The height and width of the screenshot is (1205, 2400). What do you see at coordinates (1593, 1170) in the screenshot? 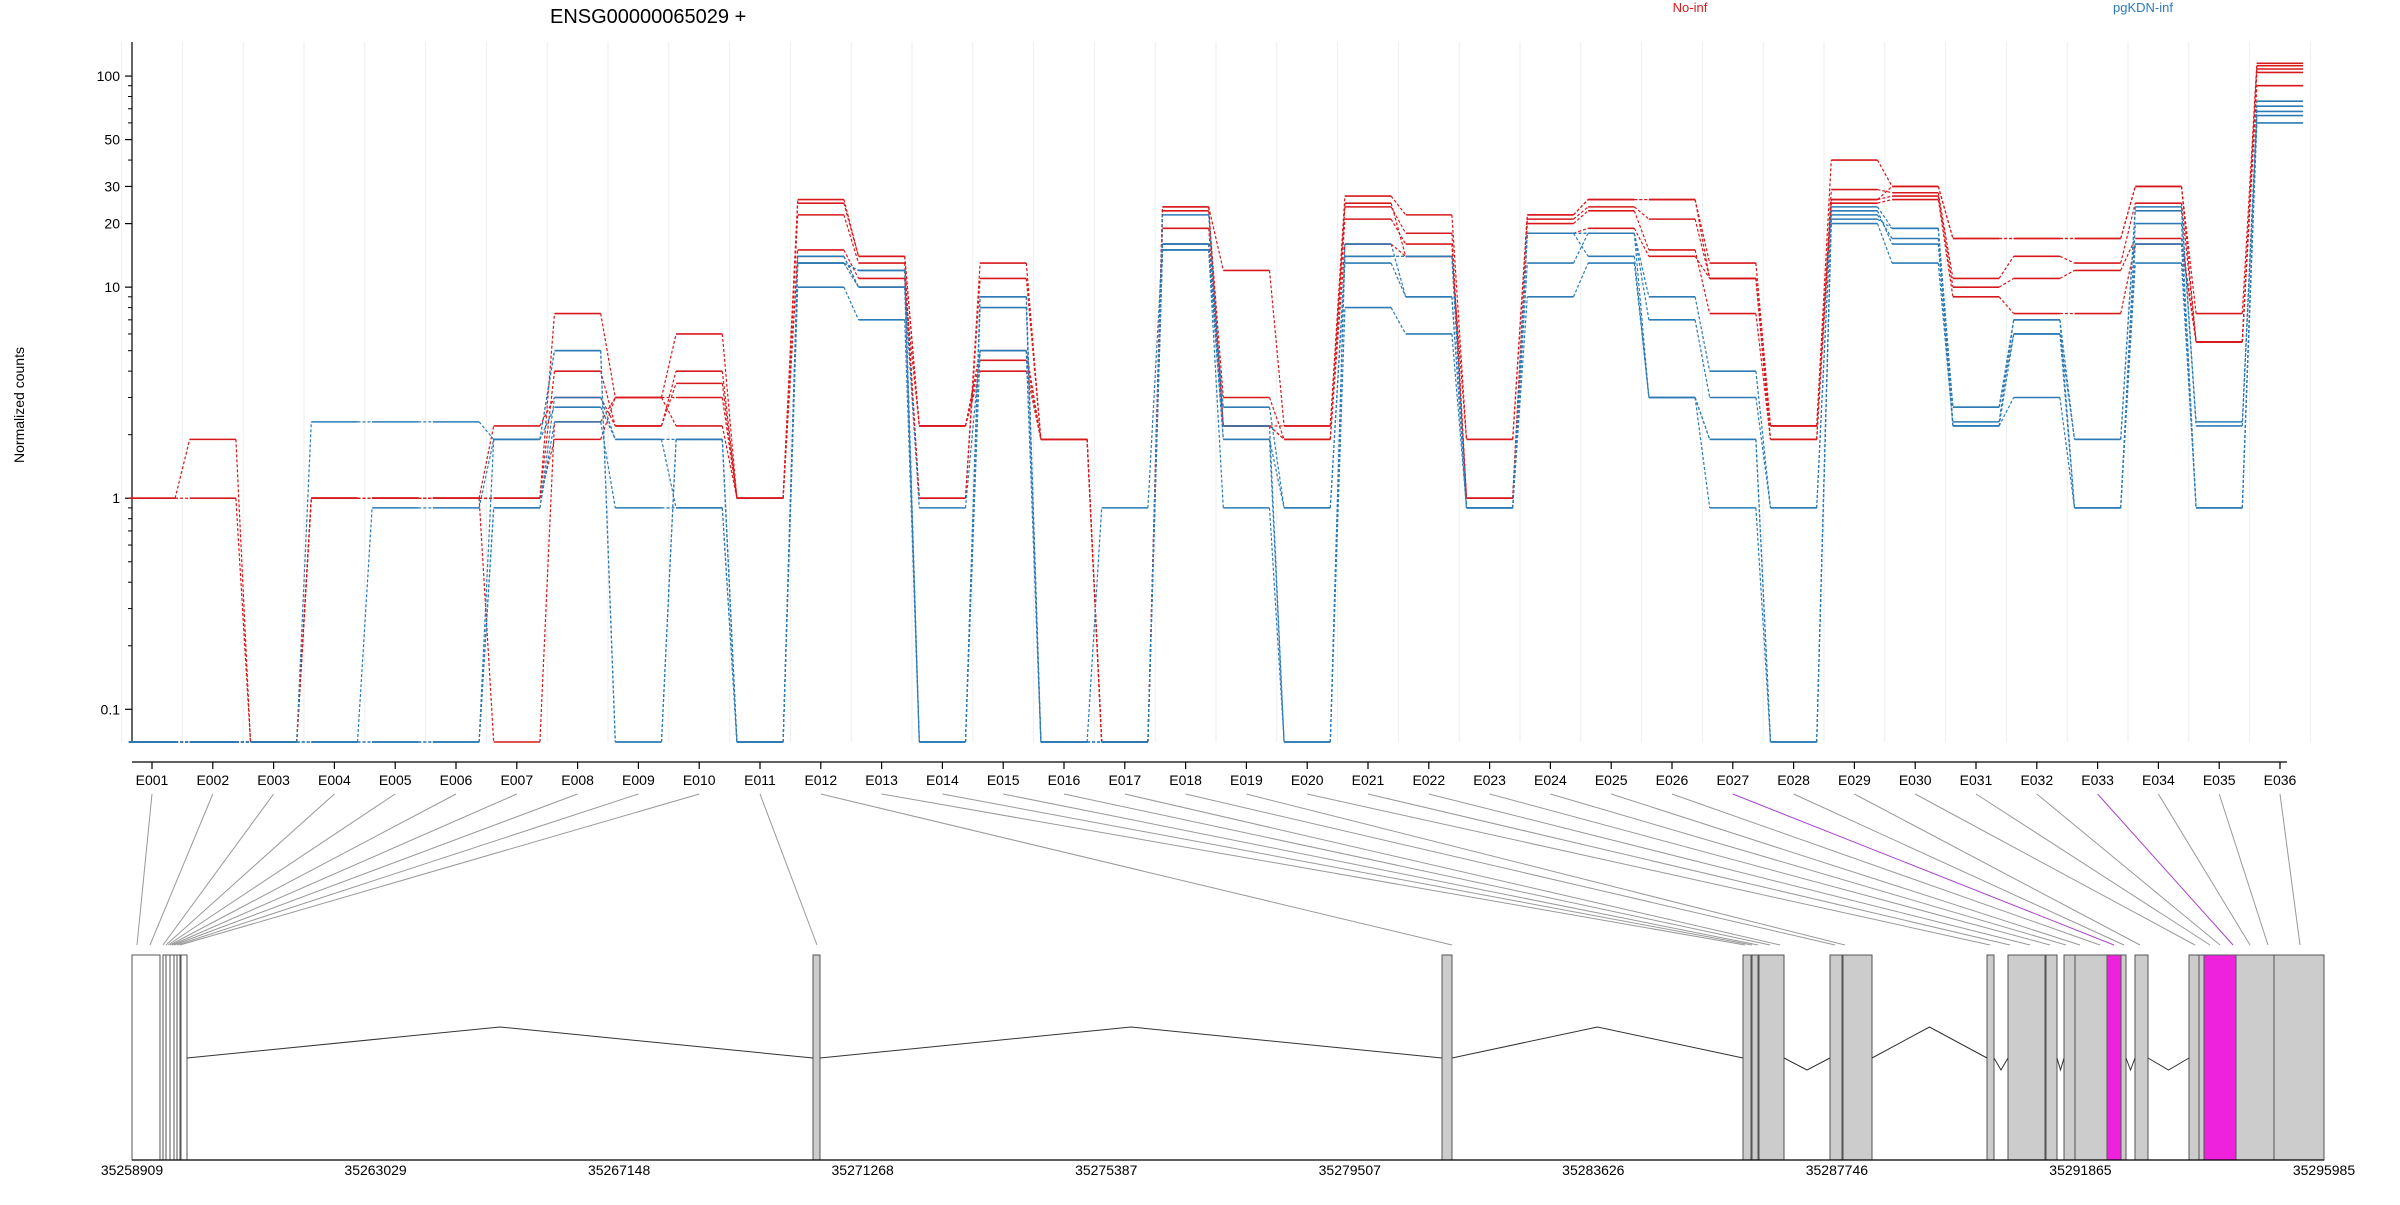
I see `genome-tick-label: 35283626` at bounding box center [1593, 1170].